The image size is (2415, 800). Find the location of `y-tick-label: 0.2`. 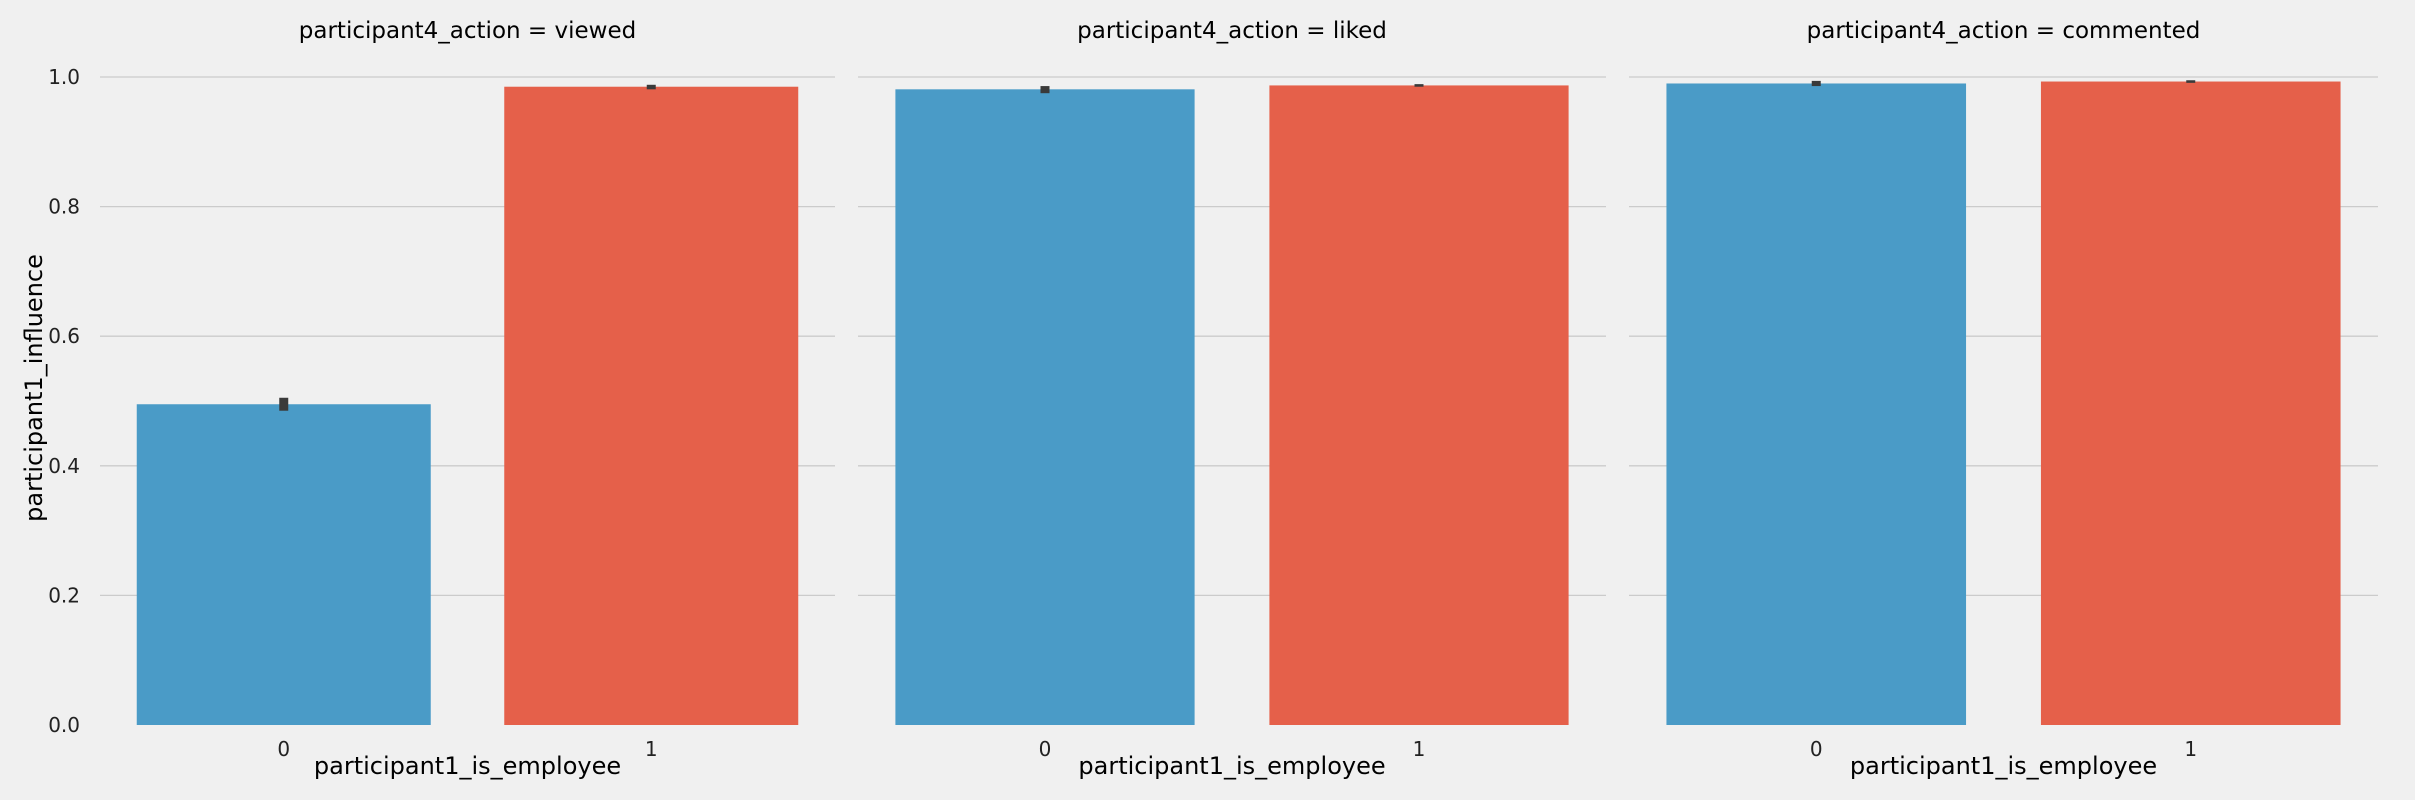

y-tick-label: 0.2 is located at coordinates (64, 595).